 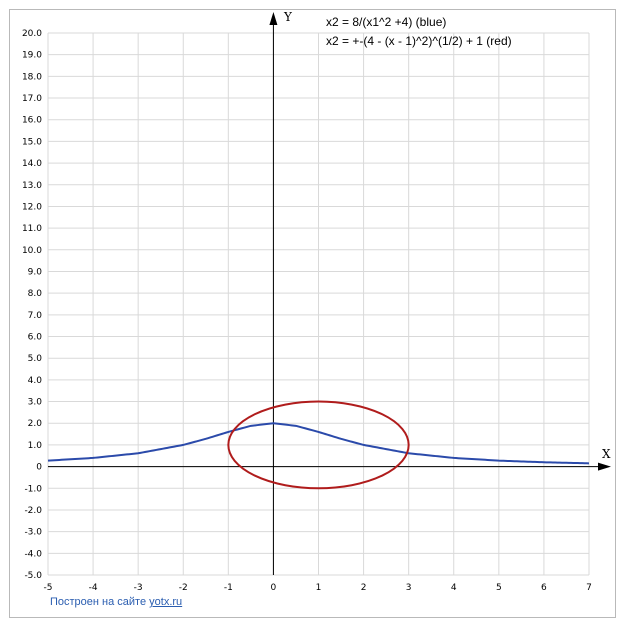 What do you see at coordinates (604, 466) in the screenshot?
I see `x-axis-arrow` at bounding box center [604, 466].